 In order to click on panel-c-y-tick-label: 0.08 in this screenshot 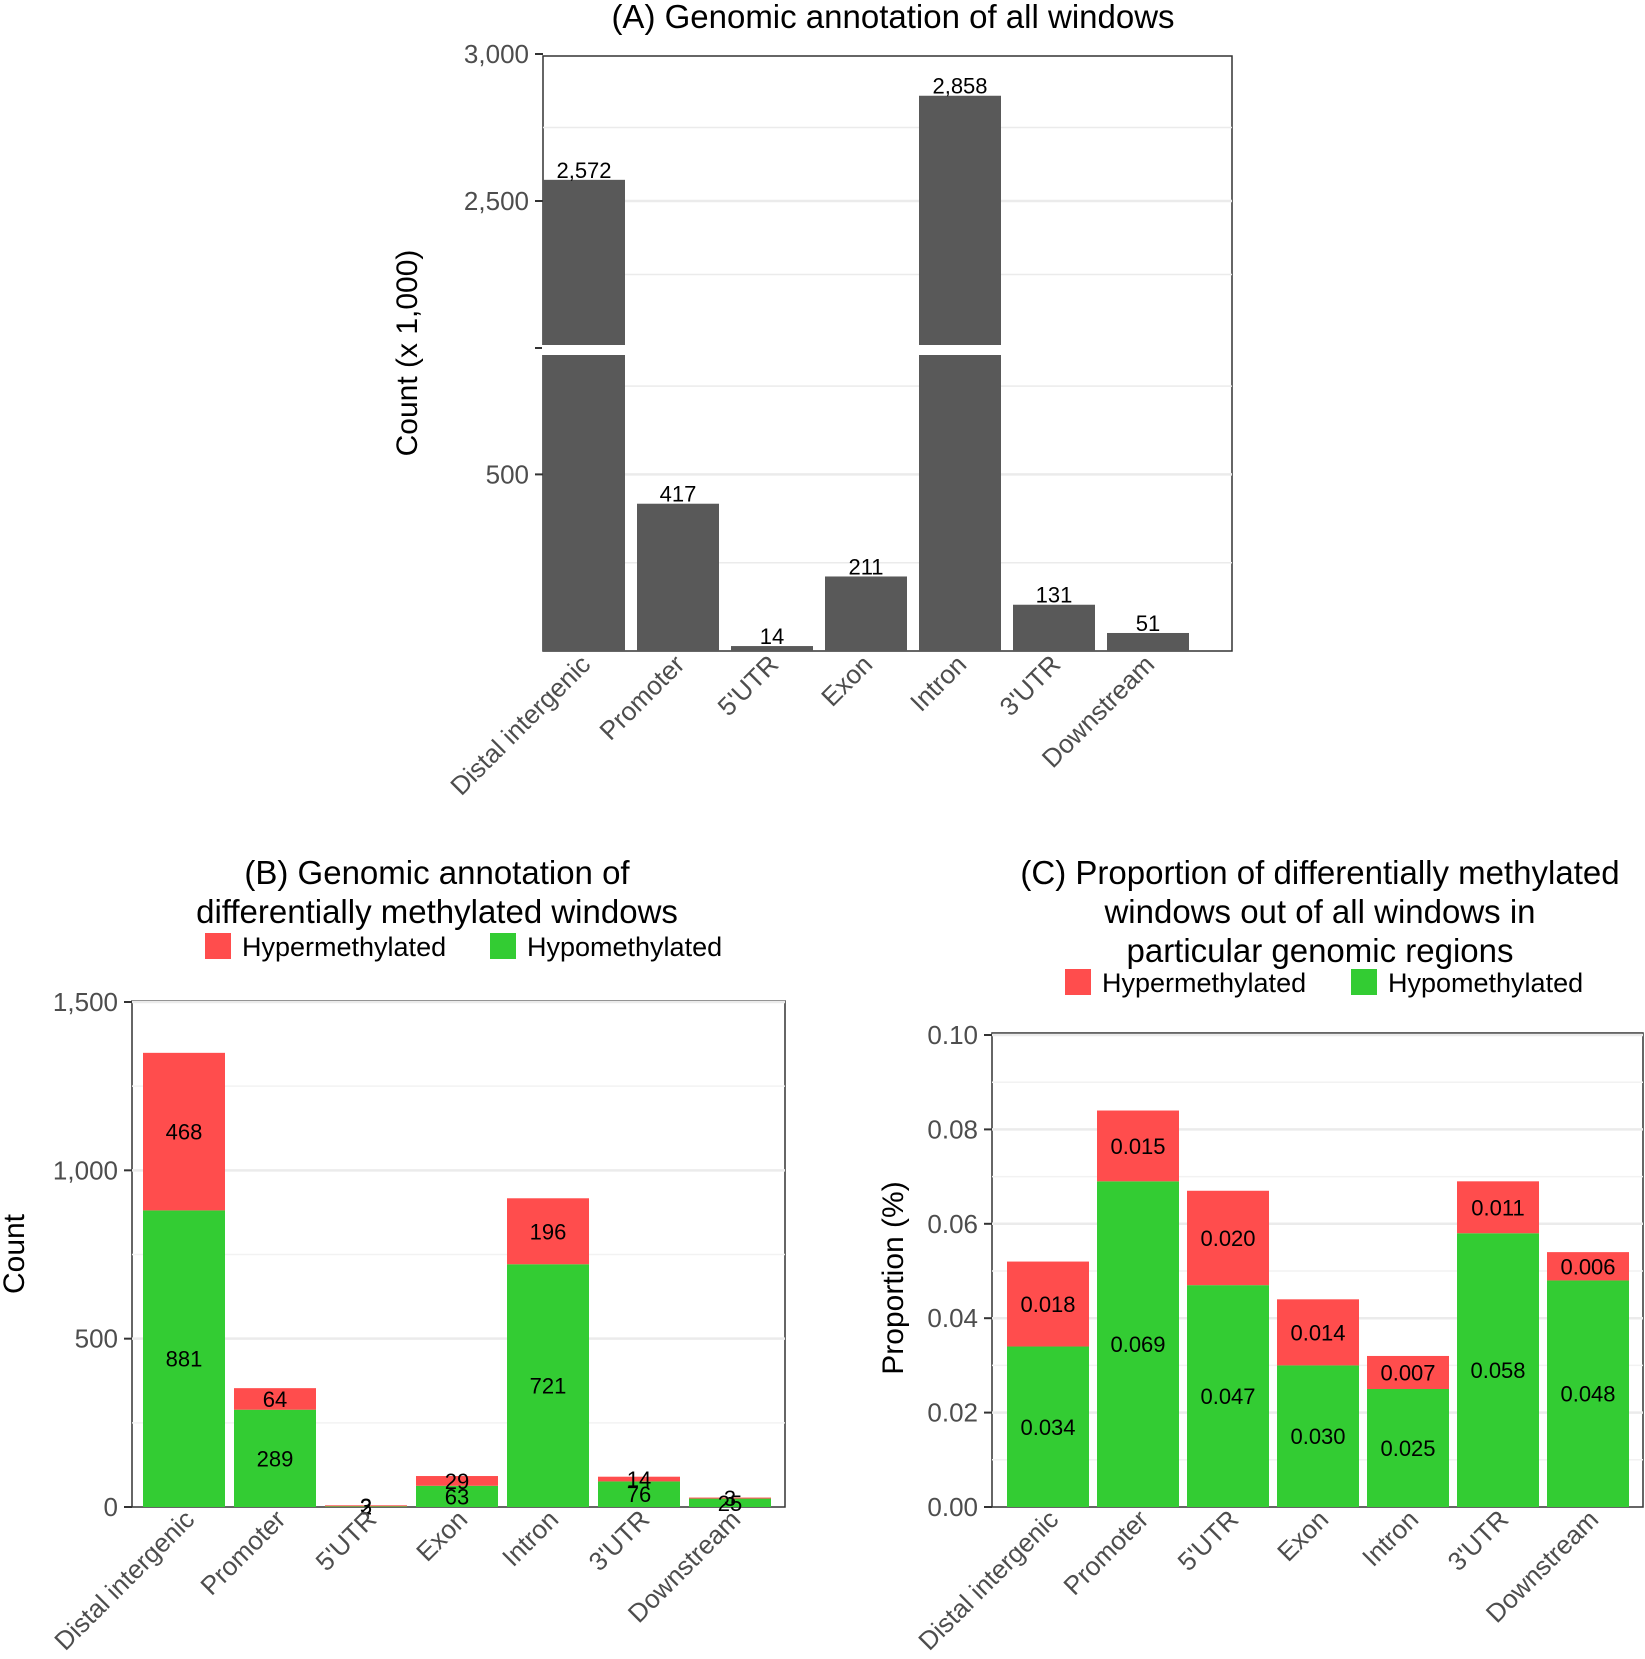, I will do `click(952, 1129)`.